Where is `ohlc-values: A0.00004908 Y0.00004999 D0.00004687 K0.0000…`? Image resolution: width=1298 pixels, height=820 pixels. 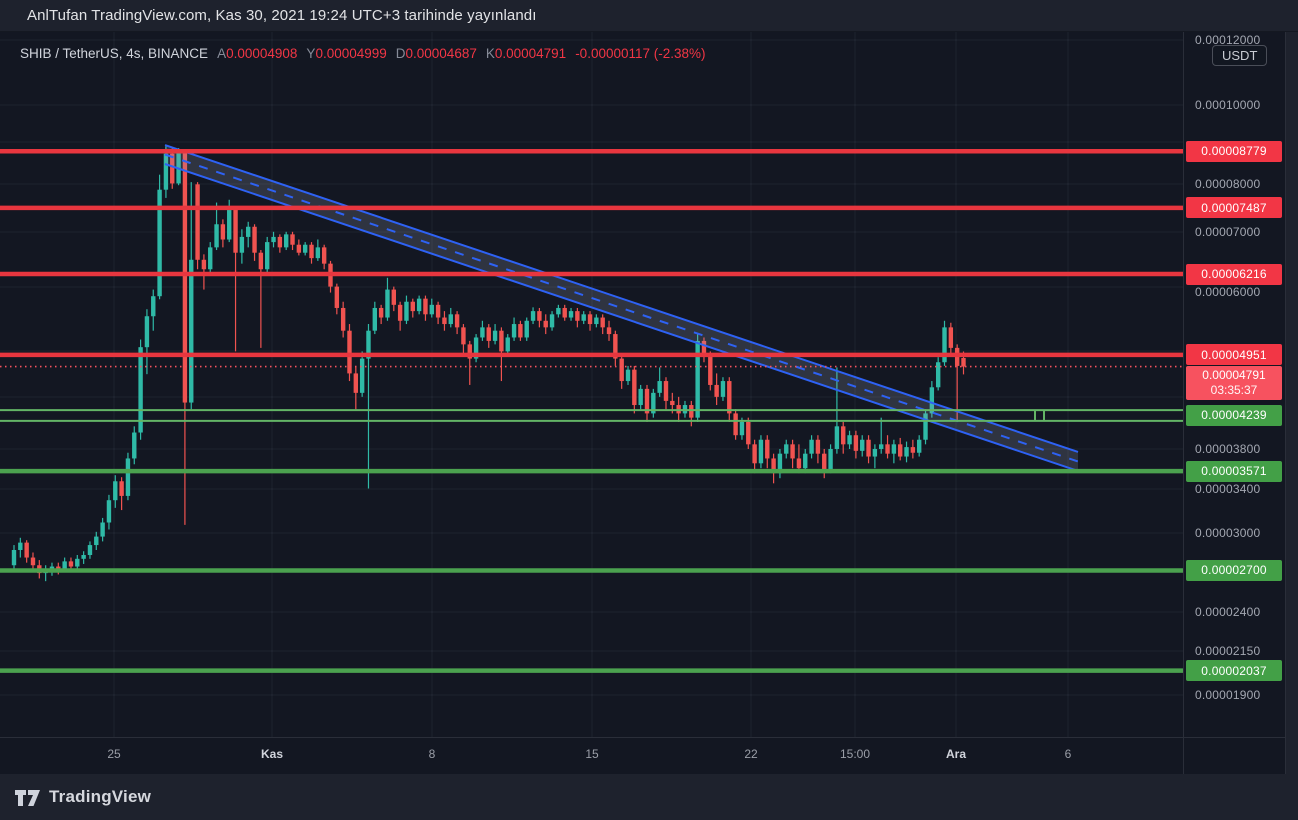
ohlc-values: A0.00004908 Y0.00004999 D0.00004687 K0.0000… is located at coordinates (387, 53).